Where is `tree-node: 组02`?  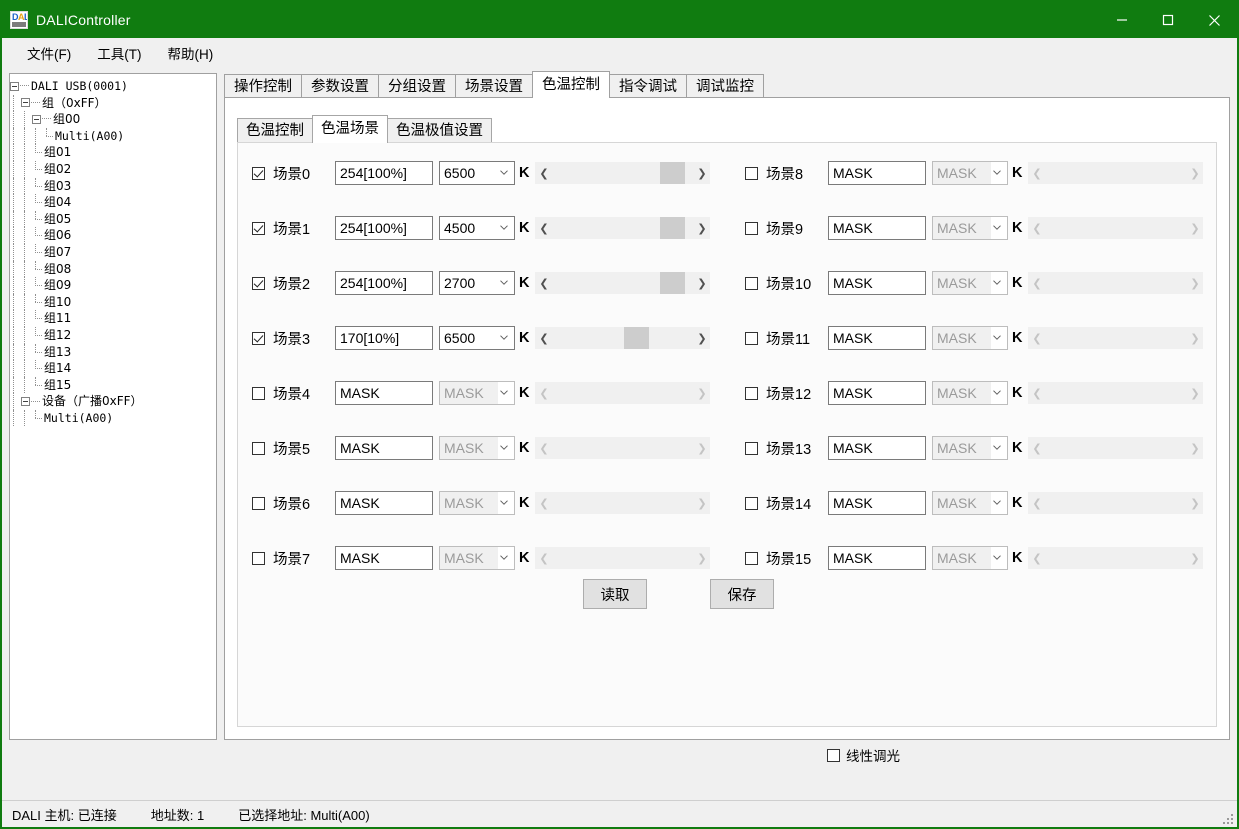 tree-node: 组02 is located at coordinates (113, 169).